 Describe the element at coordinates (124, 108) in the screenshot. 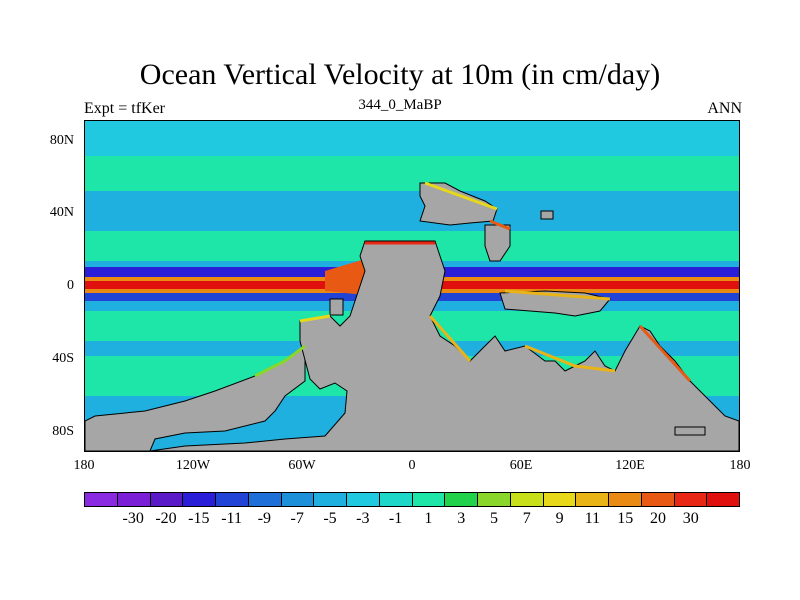

I see `experiment-label: Expt = tfKer` at that location.